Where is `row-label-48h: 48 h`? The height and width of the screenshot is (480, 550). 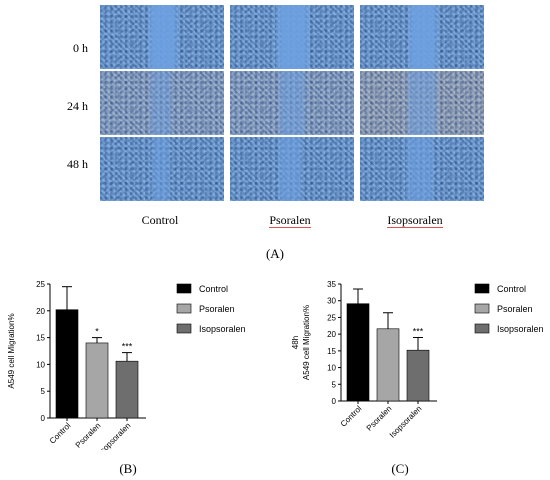 row-label-48h: 48 h is located at coordinates (77, 164).